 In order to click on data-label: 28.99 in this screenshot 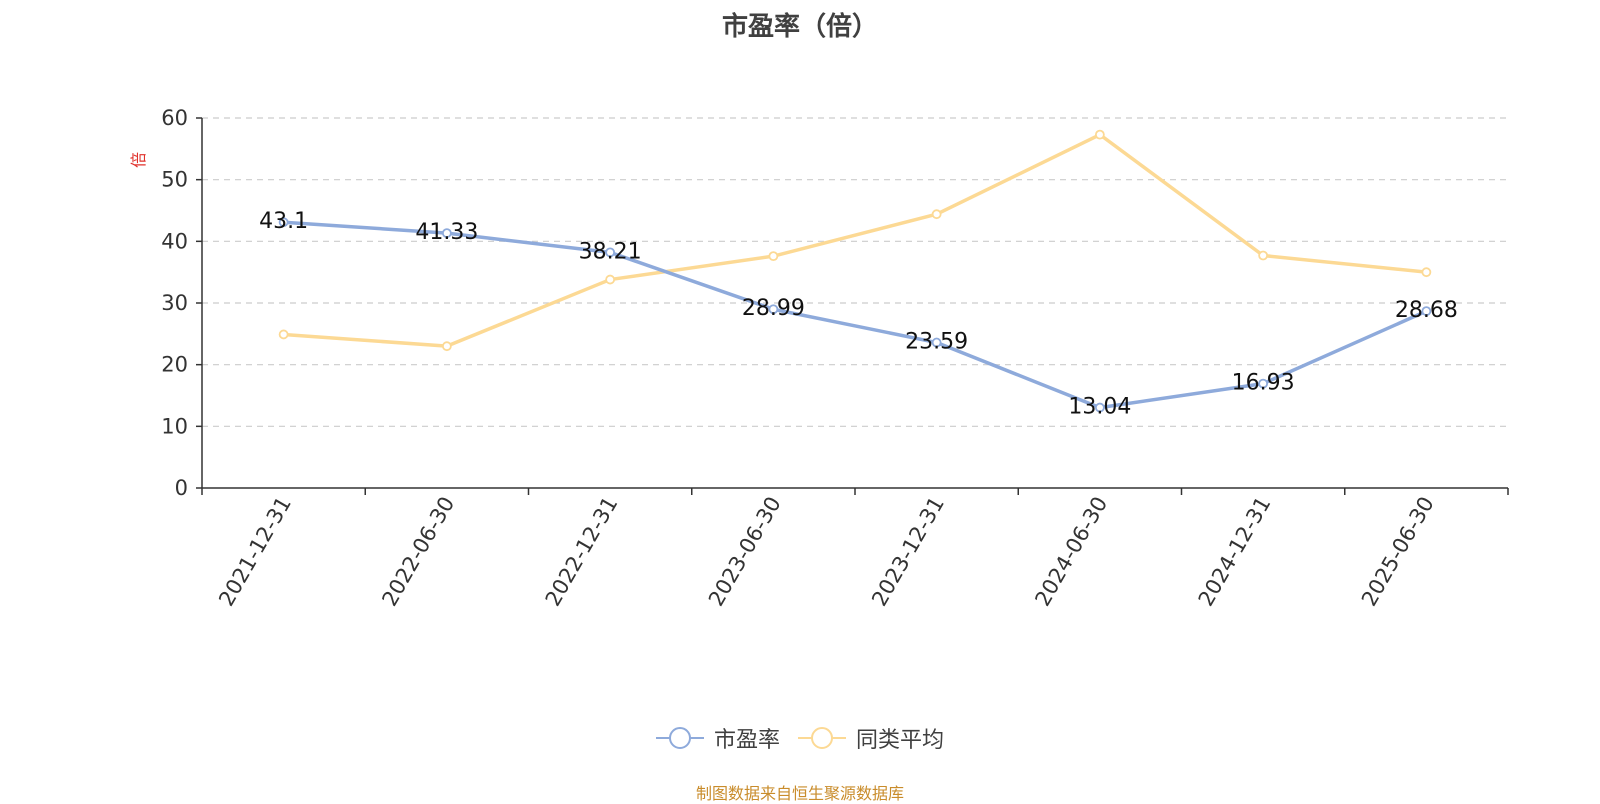, I will do `click(773, 308)`.